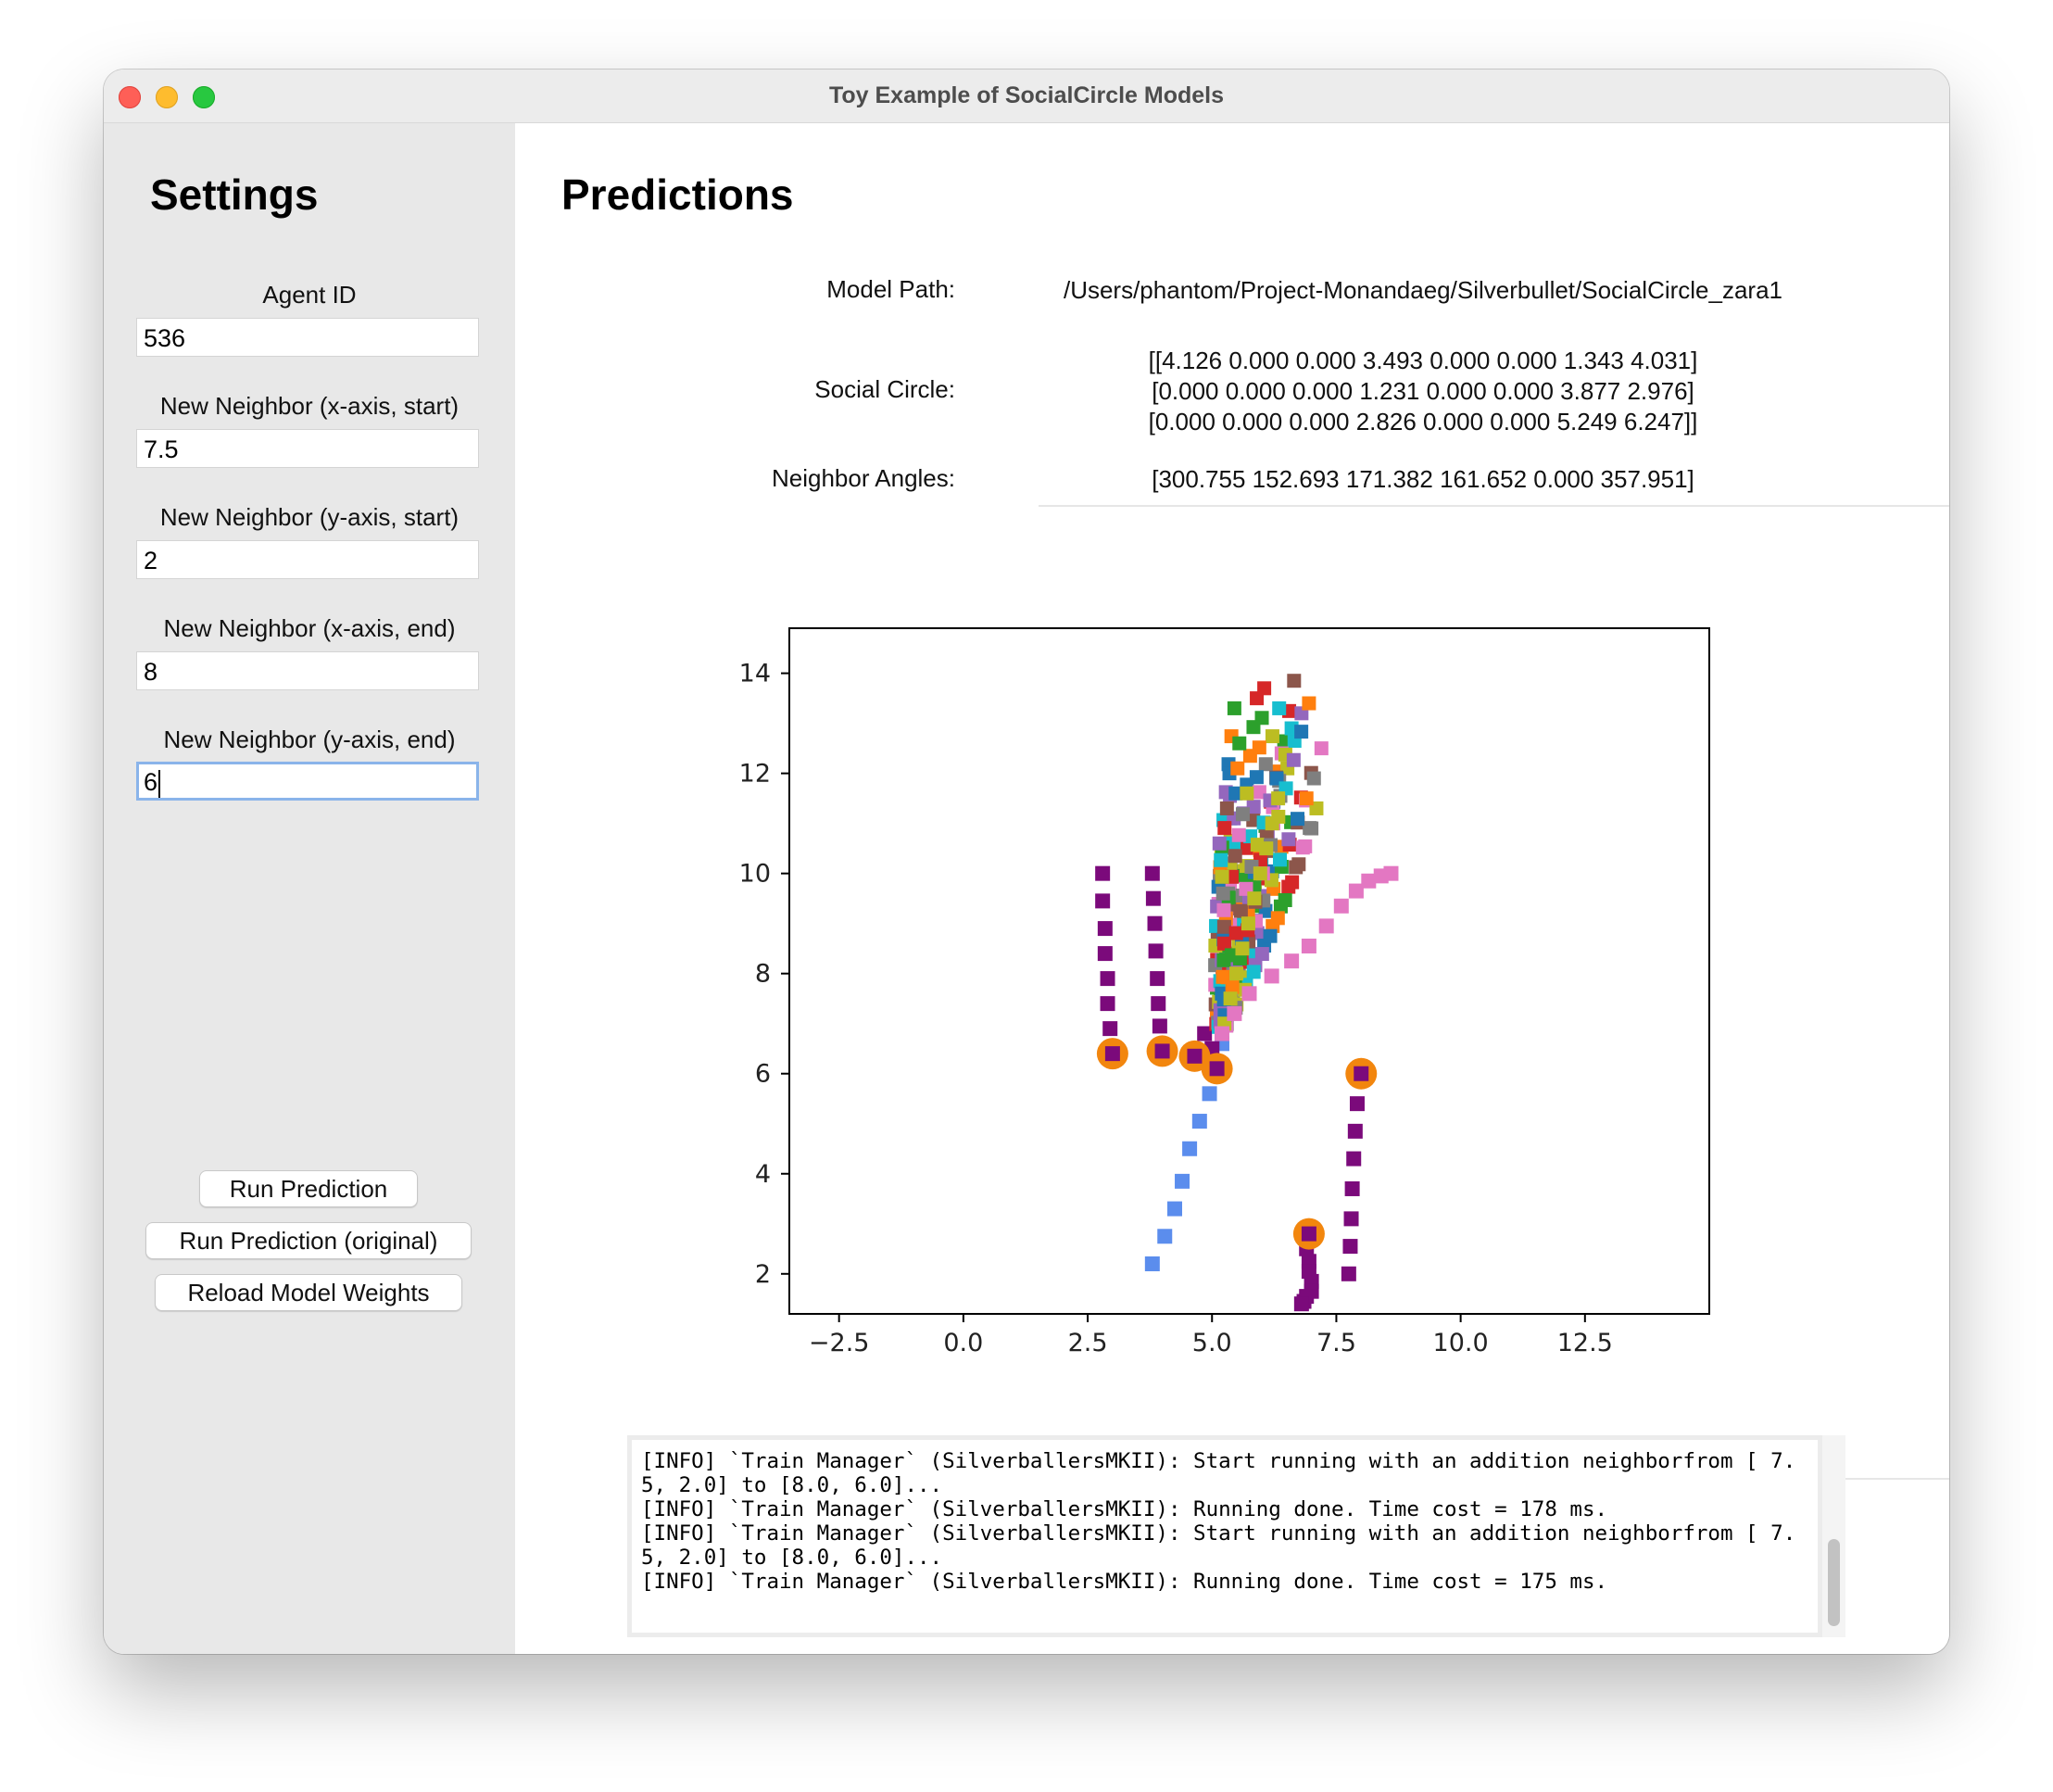  Describe the element at coordinates (1336, 1343) in the screenshot. I see `x-tick-label: 7.5` at that location.